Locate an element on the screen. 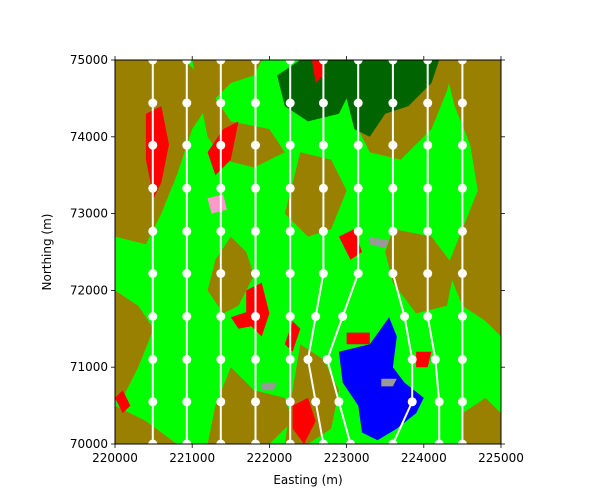 The image size is (600, 503). y-tick-label: 75000 is located at coordinates (89, 60).